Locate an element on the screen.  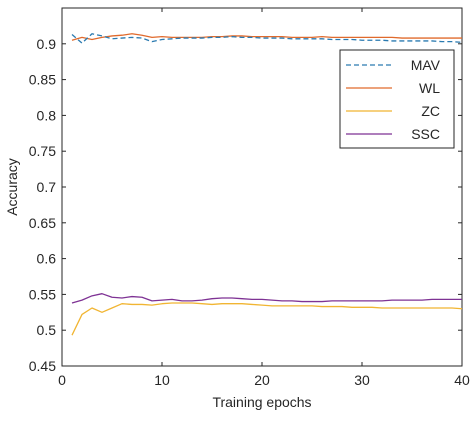
y-tick-label: 0.65 is located at coordinates (42, 223).